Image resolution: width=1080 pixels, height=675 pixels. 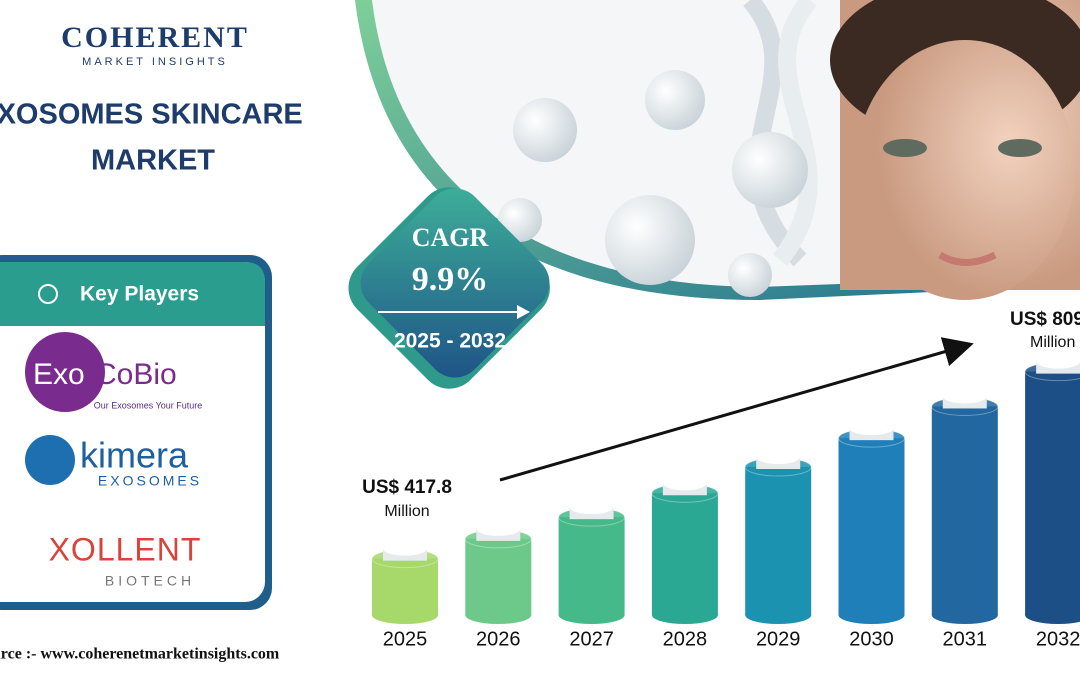 What do you see at coordinates (778, 639) in the screenshot?
I see `x-tick-label: 2029` at bounding box center [778, 639].